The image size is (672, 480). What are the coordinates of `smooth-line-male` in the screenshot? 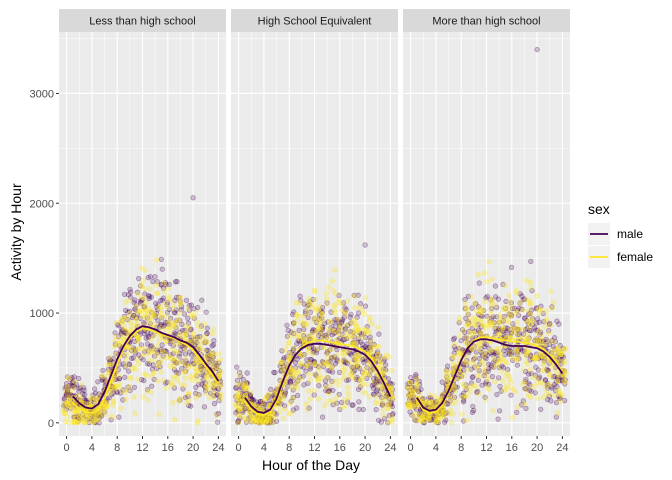 It's located at (318, 378).